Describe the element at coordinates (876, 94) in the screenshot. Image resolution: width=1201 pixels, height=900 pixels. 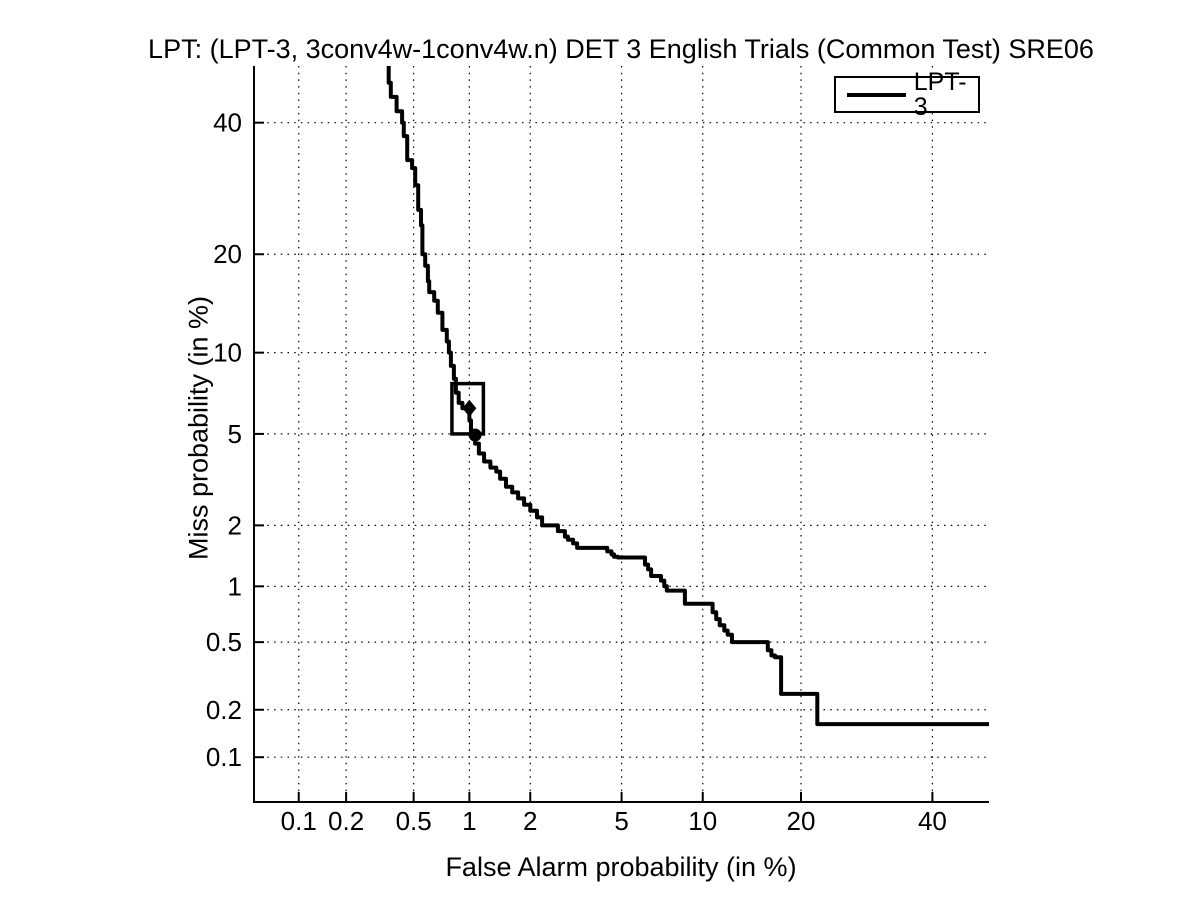
I see `legend-line-sample` at that location.